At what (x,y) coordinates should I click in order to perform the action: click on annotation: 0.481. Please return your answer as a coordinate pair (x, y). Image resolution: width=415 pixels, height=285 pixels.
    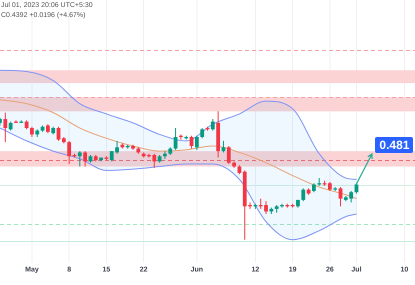
    Looking at the image, I should click on (394, 144).